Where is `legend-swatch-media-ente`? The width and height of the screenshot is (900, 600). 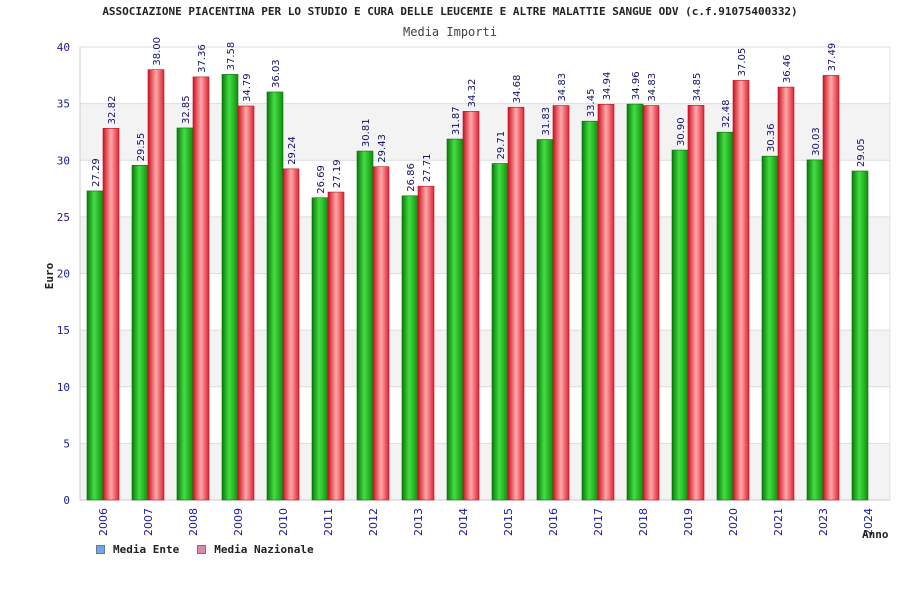
legend-swatch-media-ente is located at coordinates (100, 549).